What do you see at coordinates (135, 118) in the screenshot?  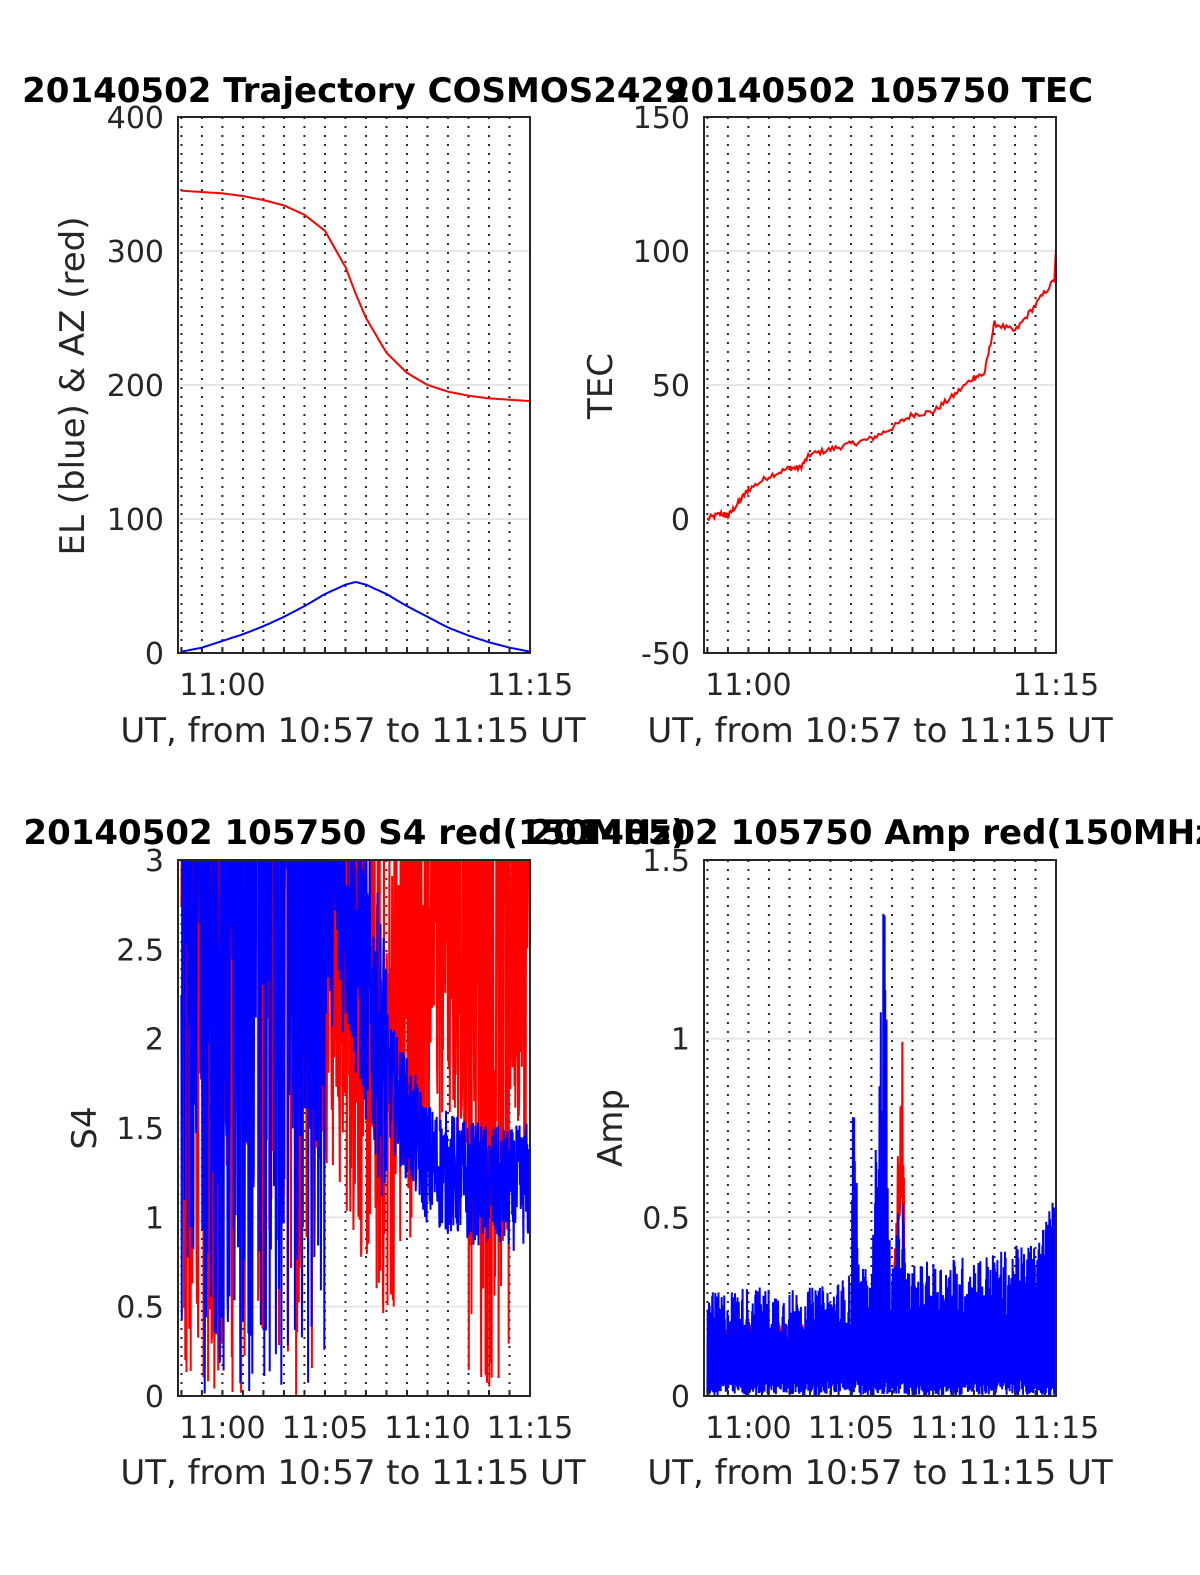 I see `ytick-label: 400` at bounding box center [135, 118].